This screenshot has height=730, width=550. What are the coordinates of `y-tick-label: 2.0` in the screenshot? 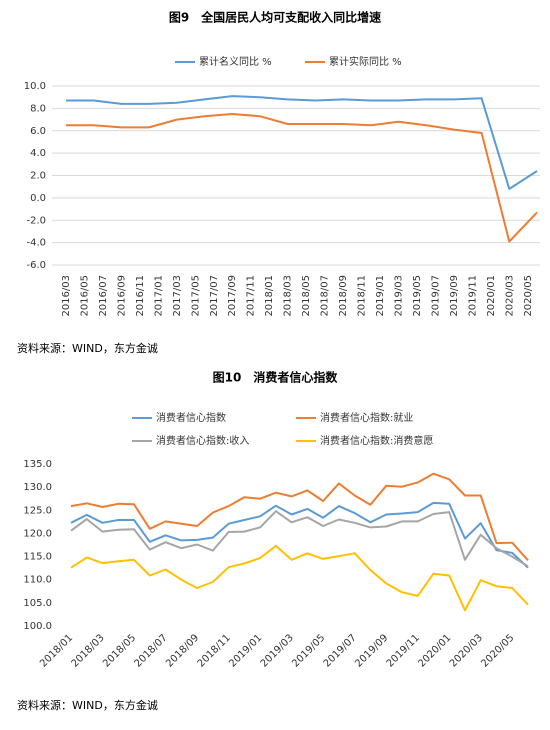 It's located at (38, 176).